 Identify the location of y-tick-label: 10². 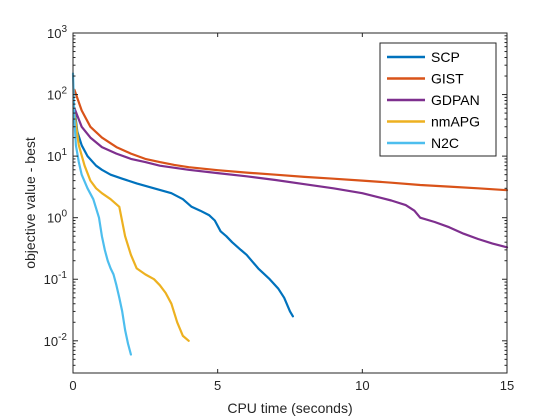
(57, 94).